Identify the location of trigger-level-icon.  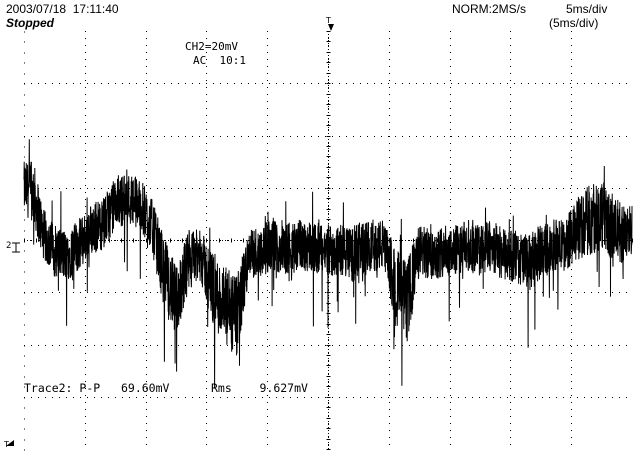
(10, 443).